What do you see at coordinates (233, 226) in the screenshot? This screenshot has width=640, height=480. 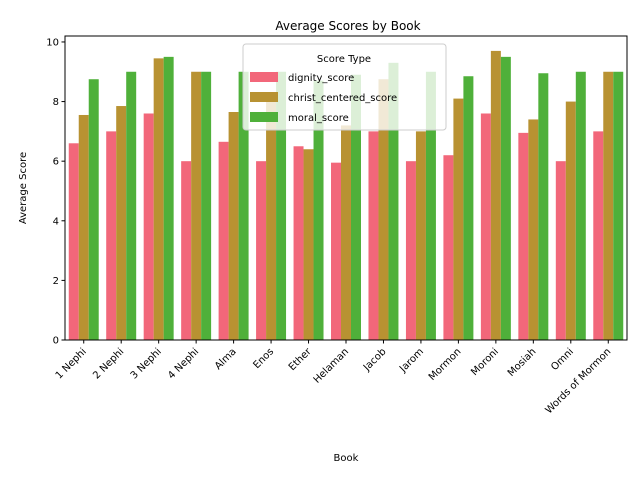 I see `bar-christ_centered_score-alma` at bounding box center [233, 226].